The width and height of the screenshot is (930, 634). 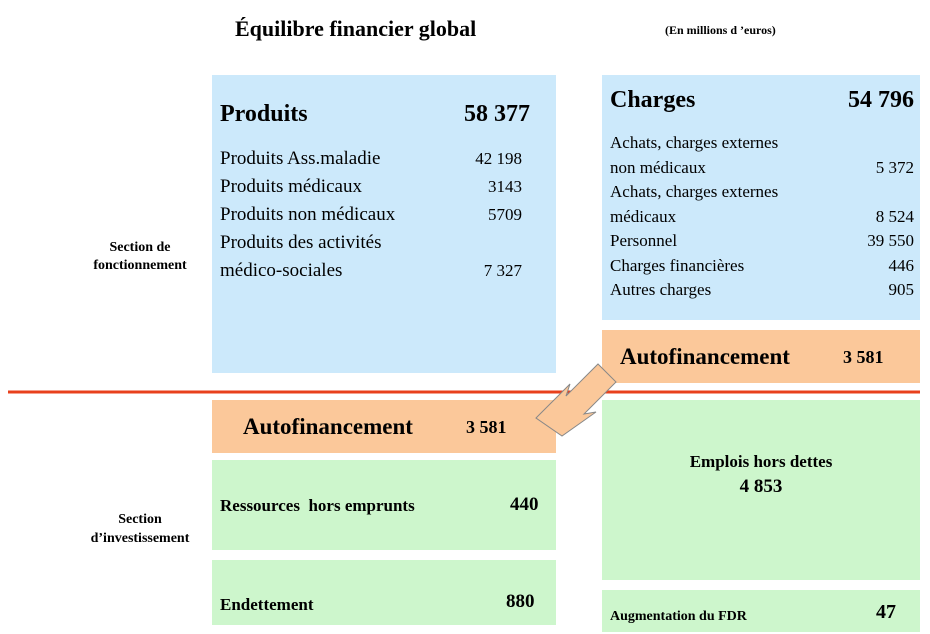 I want to click on item-label: Personnel, so click(x=644, y=240).